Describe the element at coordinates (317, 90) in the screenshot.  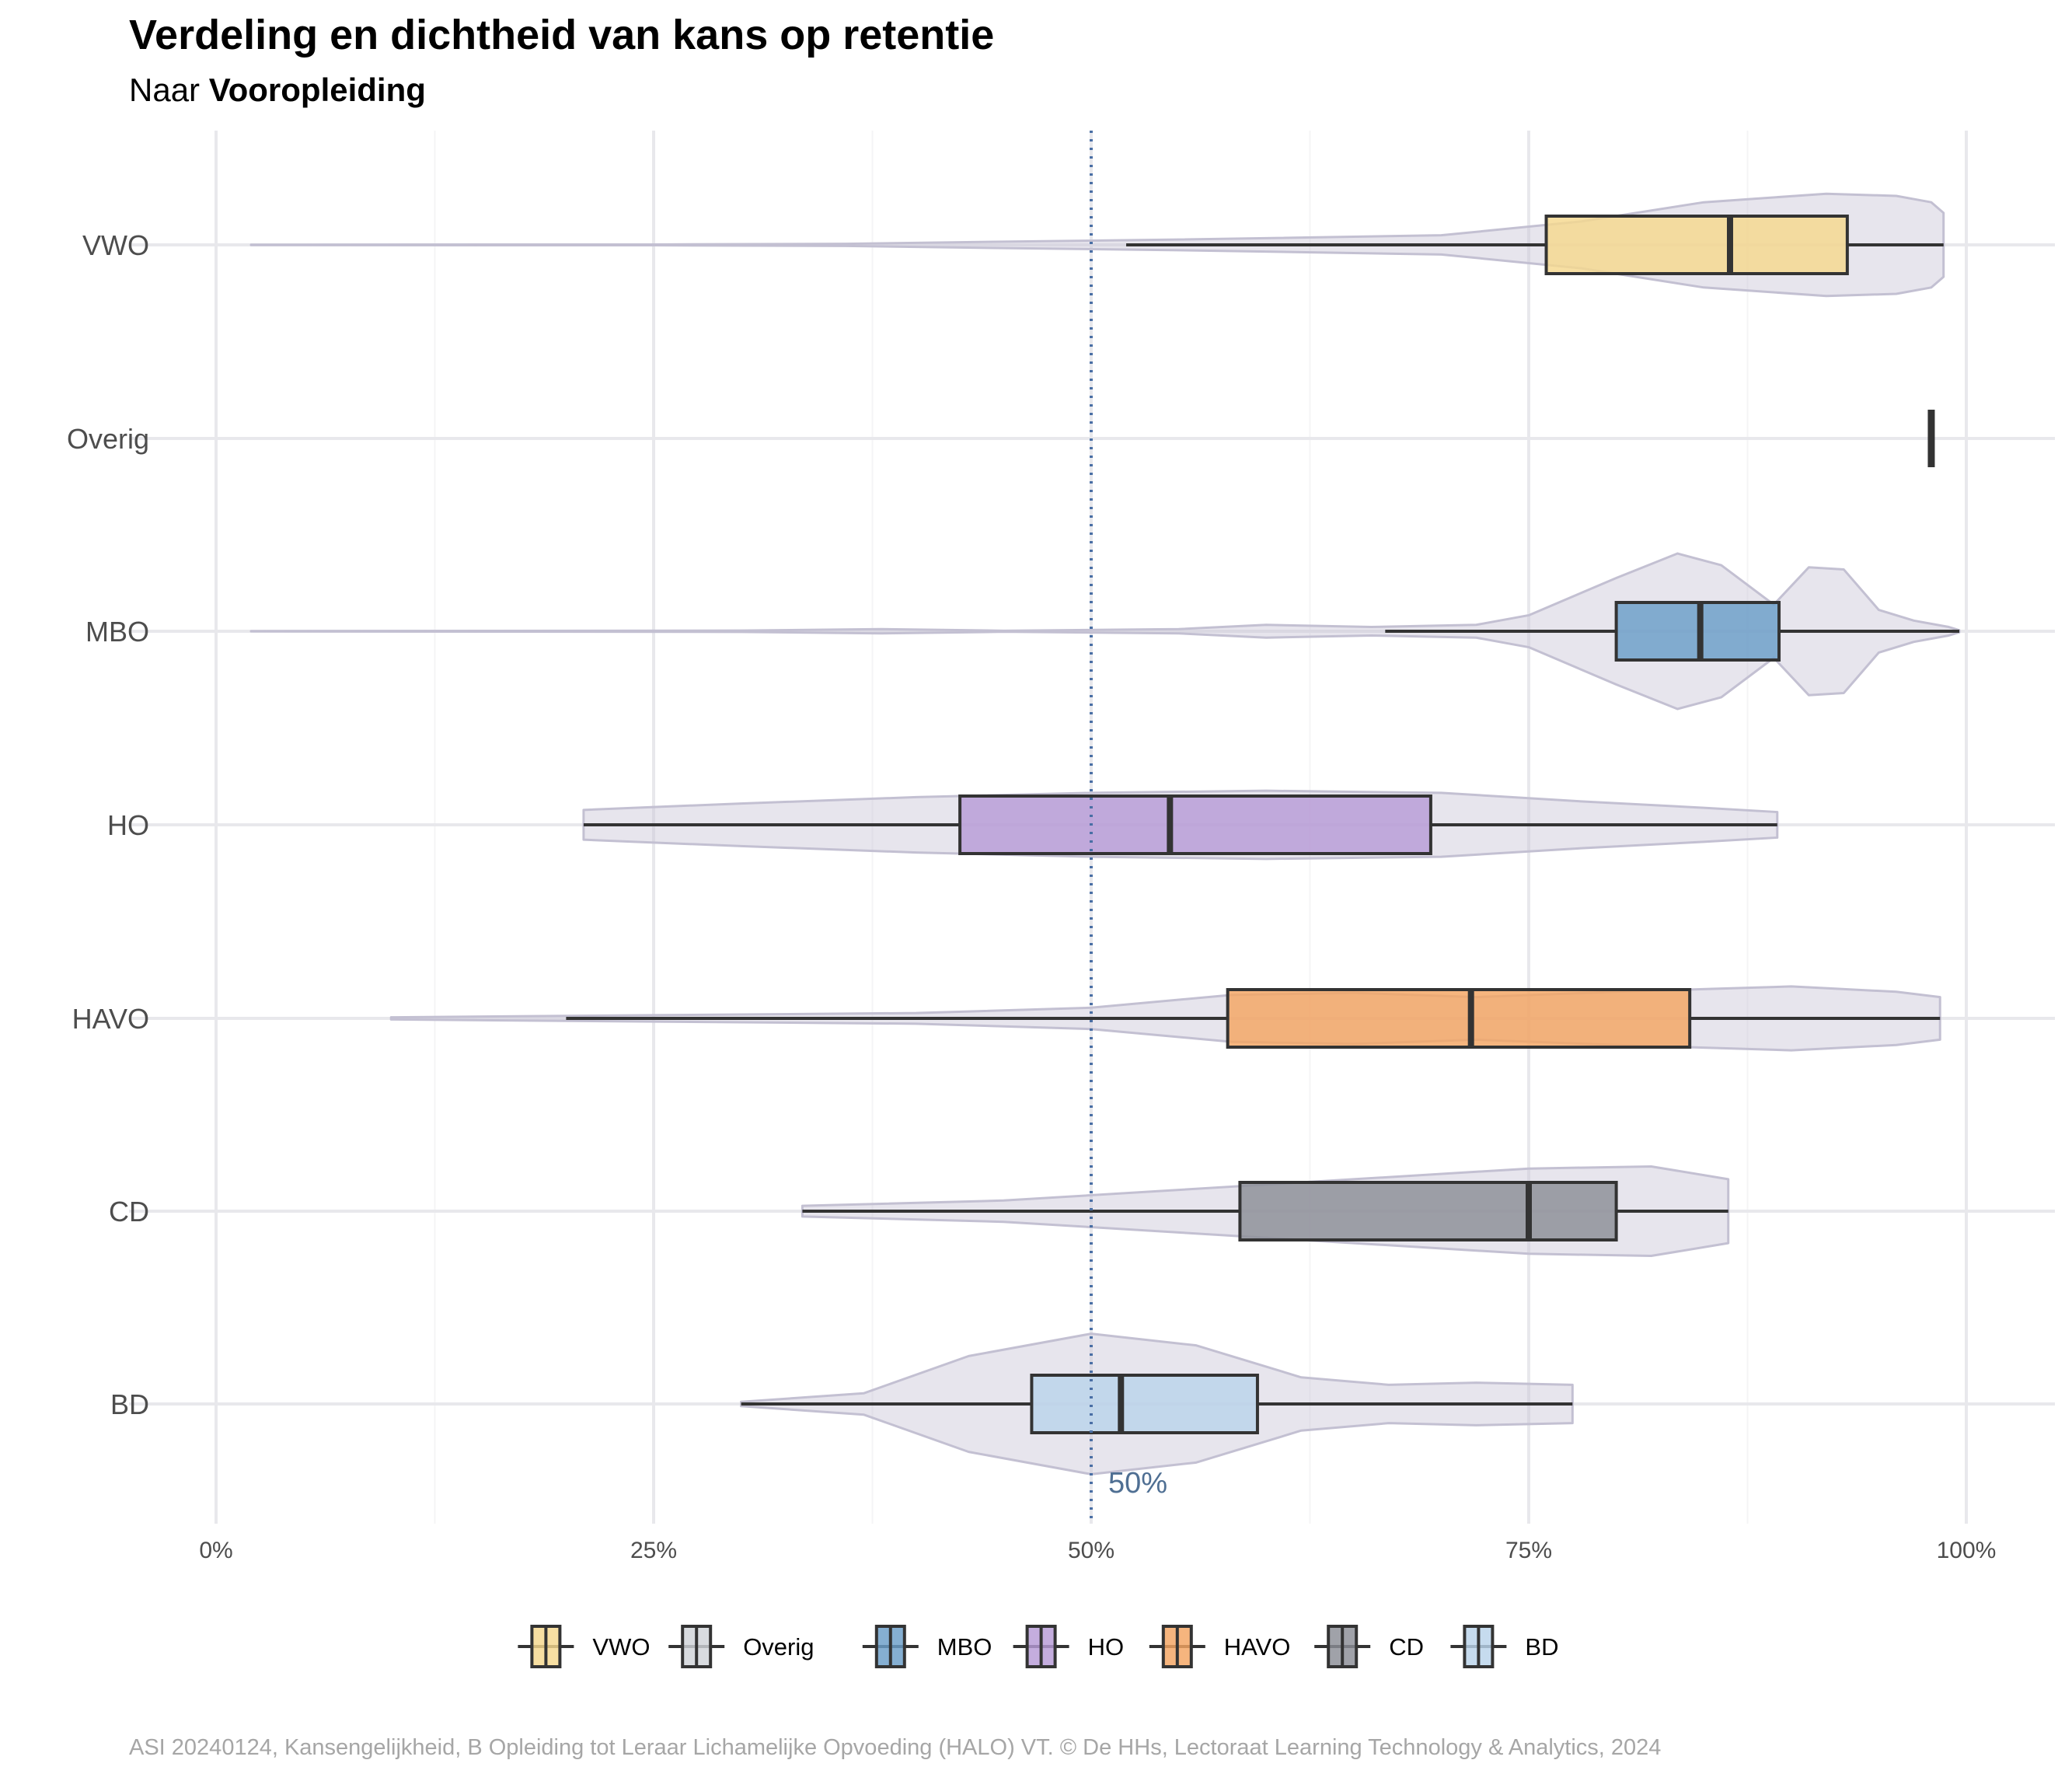
I see `subtitle-variable: Vooropleiding` at that location.